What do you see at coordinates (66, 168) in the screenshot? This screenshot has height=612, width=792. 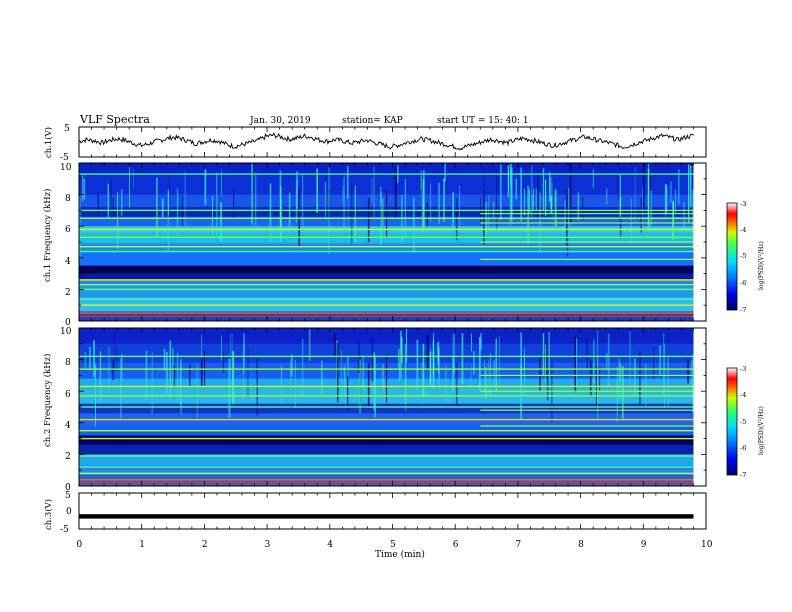 I see `ch1-freq-tick-10: 10` at bounding box center [66, 168].